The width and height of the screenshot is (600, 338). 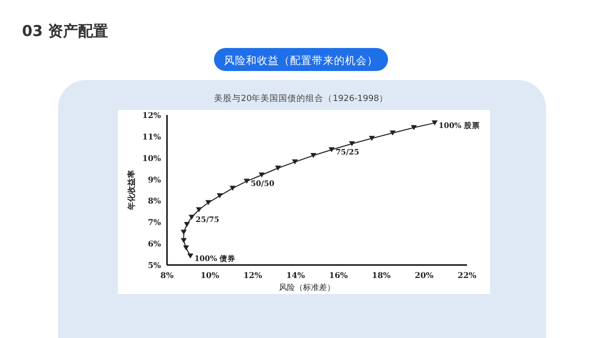 What do you see at coordinates (382, 275) in the screenshot?
I see `x-tick-label: 18%` at bounding box center [382, 275].